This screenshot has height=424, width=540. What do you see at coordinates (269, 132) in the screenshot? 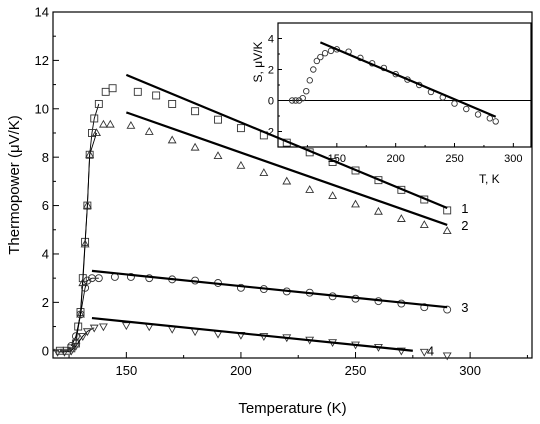
I see `y-tick-label: -2` at bounding box center [269, 132].